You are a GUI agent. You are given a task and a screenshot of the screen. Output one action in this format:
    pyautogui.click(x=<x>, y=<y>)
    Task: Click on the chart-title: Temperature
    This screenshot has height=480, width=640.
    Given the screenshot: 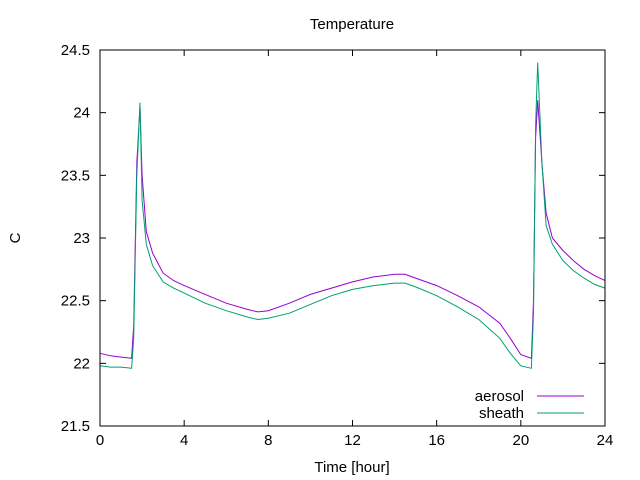 What is the action you would take?
    pyautogui.click(x=352, y=24)
    